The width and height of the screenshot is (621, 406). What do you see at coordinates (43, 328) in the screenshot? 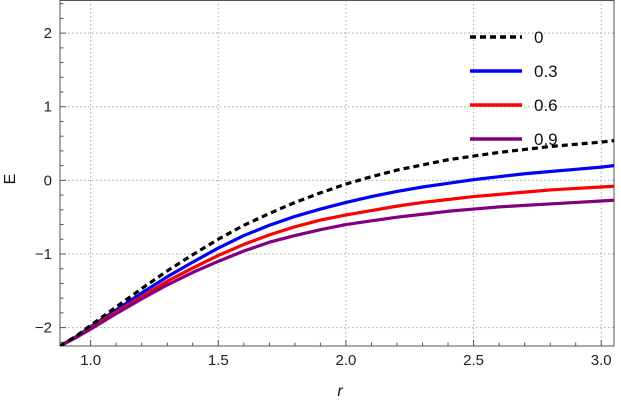
I see `y-tick-label: −2` at bounding box center [43, 328].